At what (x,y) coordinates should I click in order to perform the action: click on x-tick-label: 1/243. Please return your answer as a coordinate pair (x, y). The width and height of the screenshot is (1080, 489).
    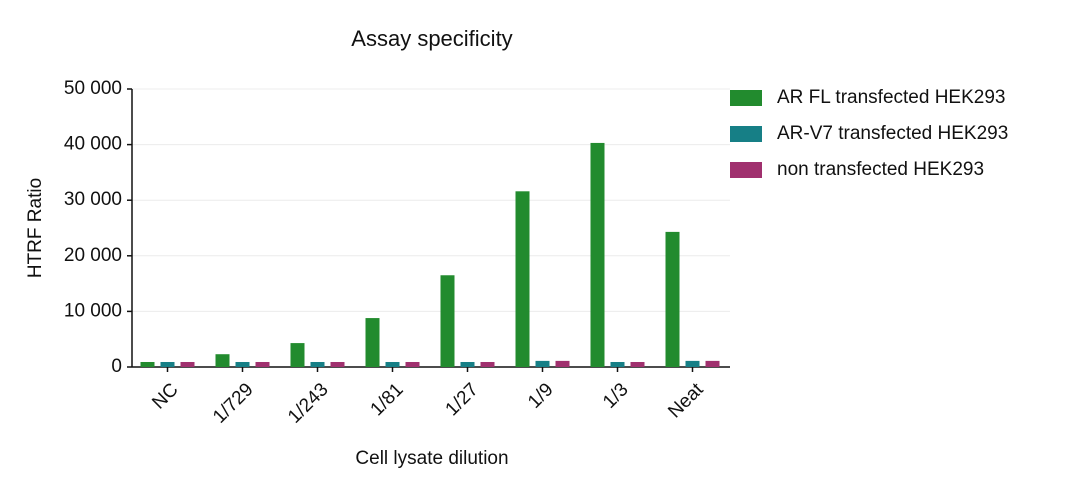
    Looking at the image, I should click on (308, 403).